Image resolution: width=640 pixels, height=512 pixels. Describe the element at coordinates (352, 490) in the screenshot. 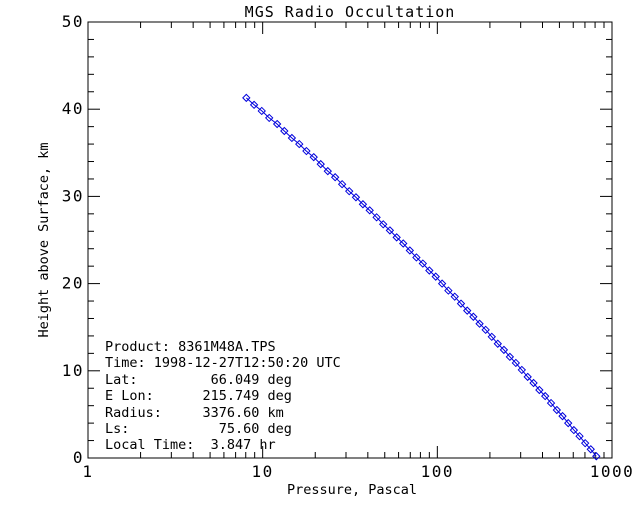

I see `x-axis-label: Pressure, Pascal` at that location.